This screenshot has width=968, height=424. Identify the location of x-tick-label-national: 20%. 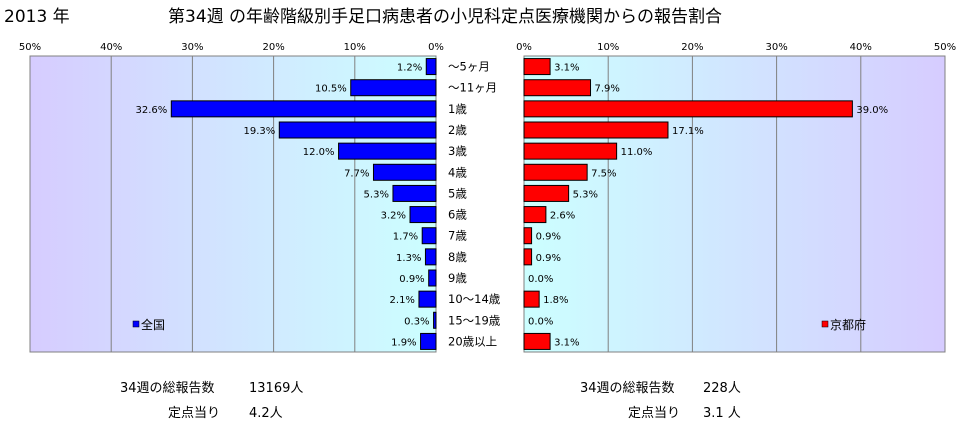
(273, 47).